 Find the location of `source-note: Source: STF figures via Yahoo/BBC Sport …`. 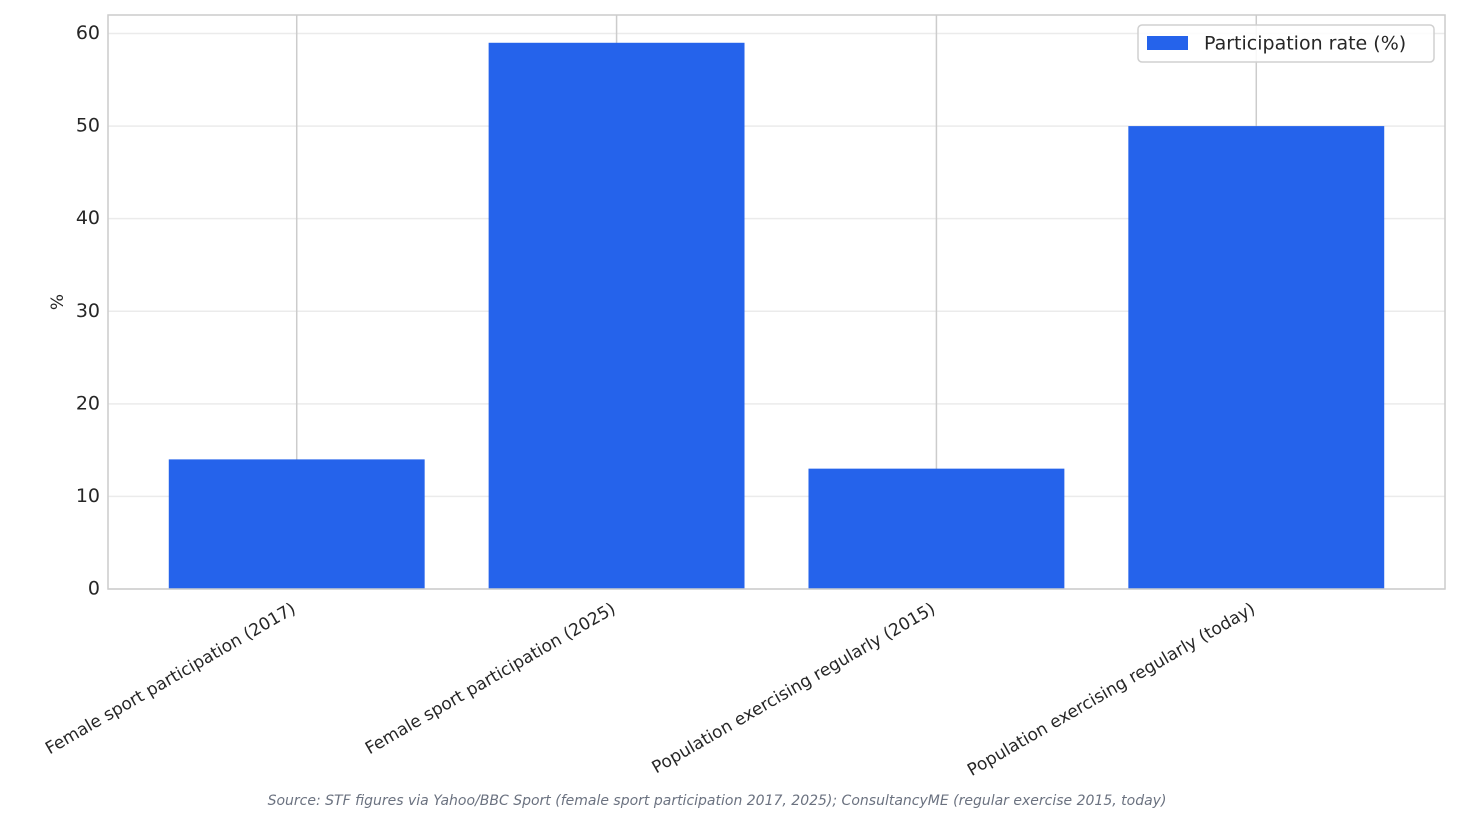

source-note: Source: STF figures via Yahoo/BBC Sport … is located at coordinates (717, 801).